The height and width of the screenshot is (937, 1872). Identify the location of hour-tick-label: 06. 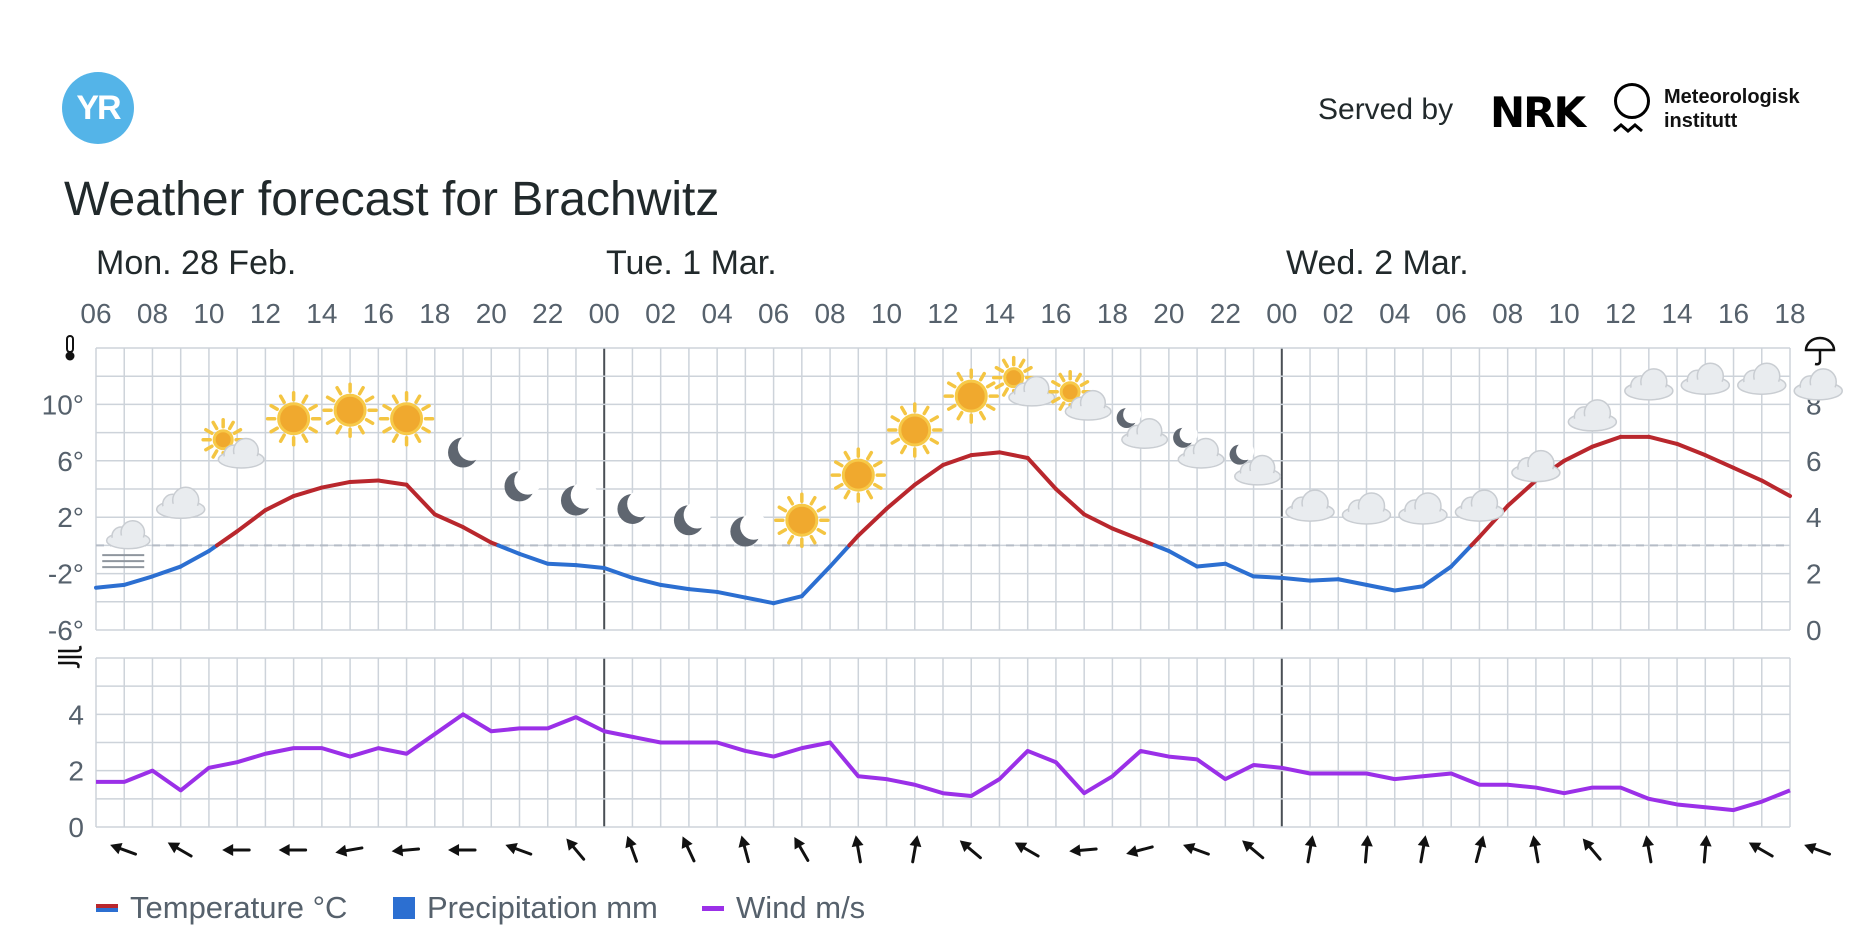
(773, 313).